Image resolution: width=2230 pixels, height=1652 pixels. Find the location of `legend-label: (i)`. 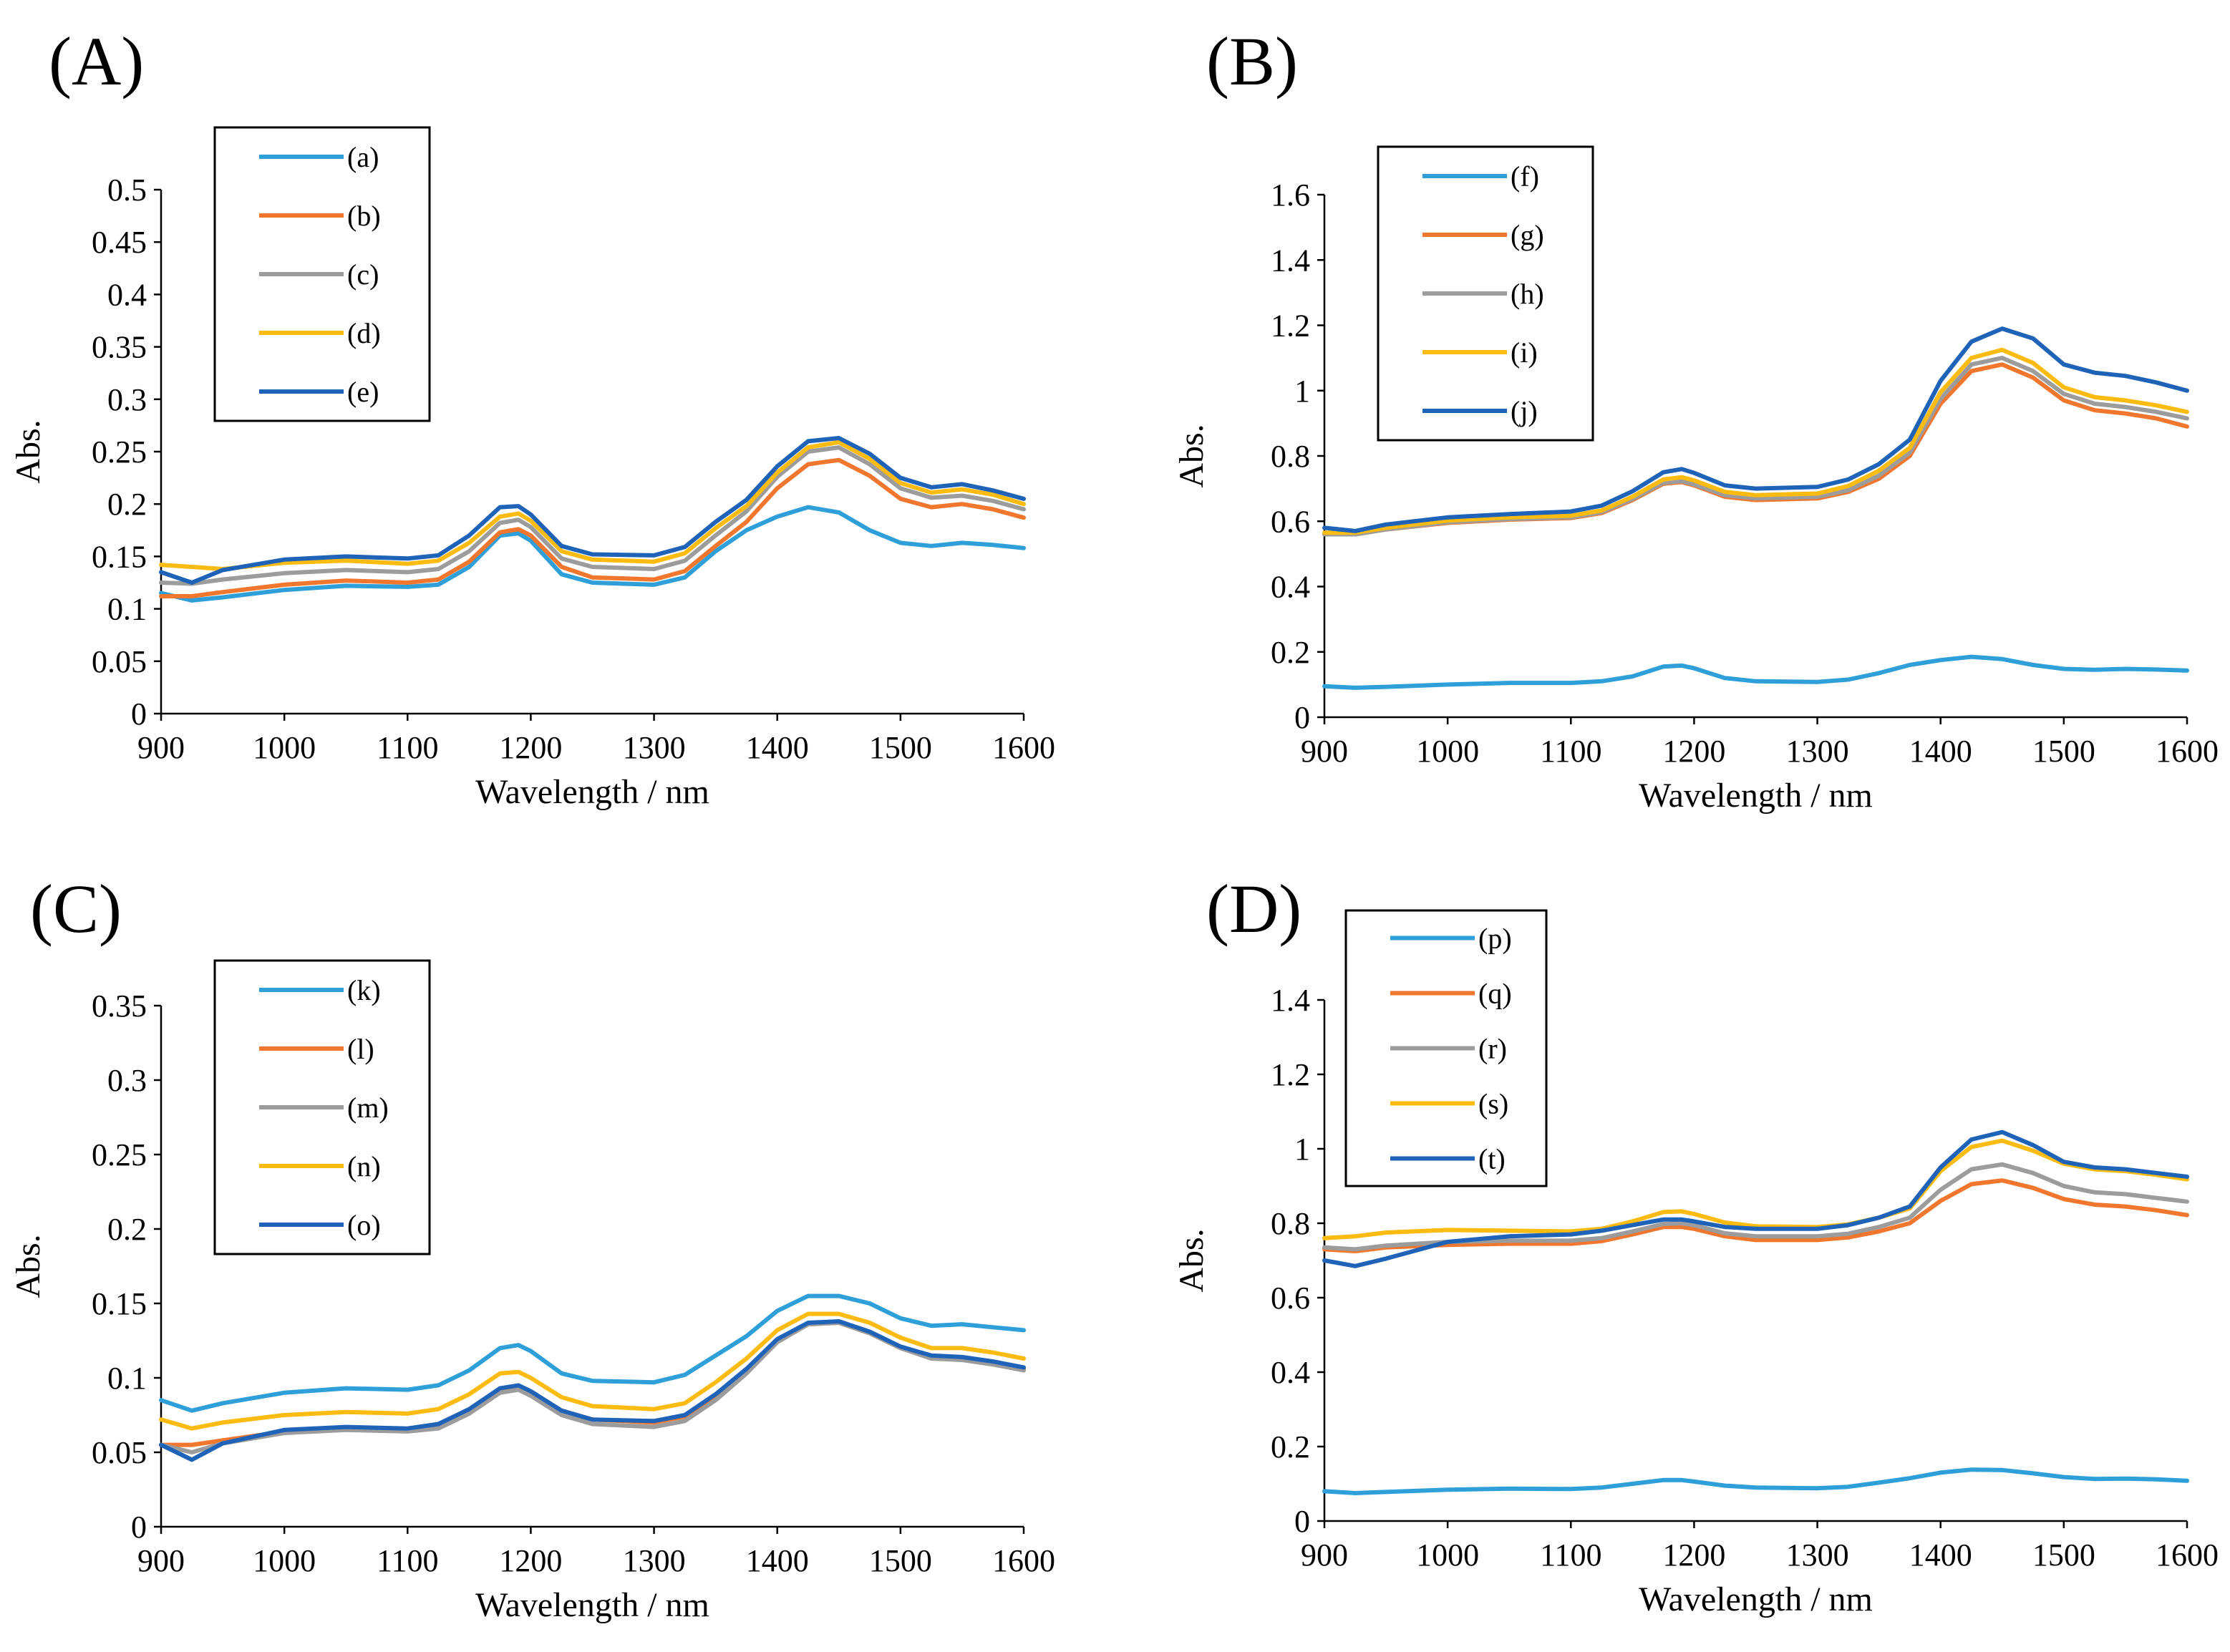

legend-label: (i) is located at coordinates (1524, 352).